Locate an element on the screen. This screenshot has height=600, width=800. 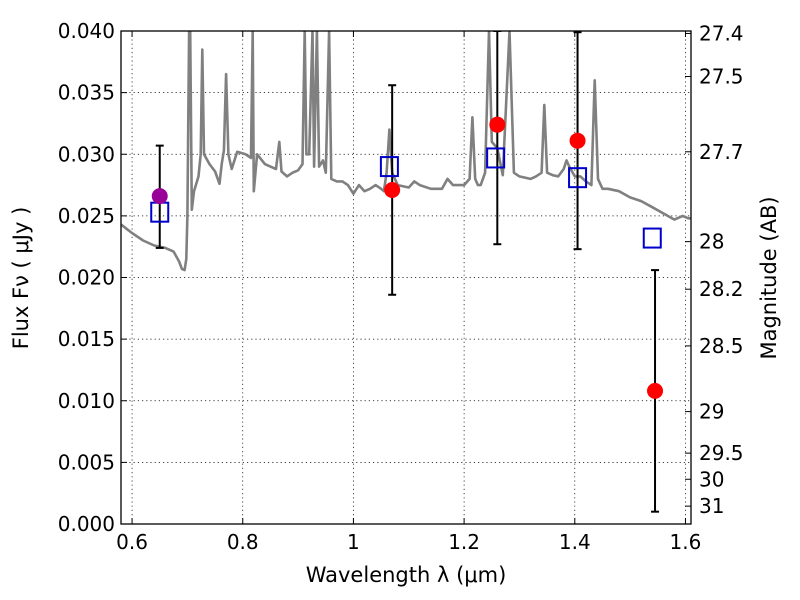
x-tick-label: 1.6 is located at coordinates (686, 542).